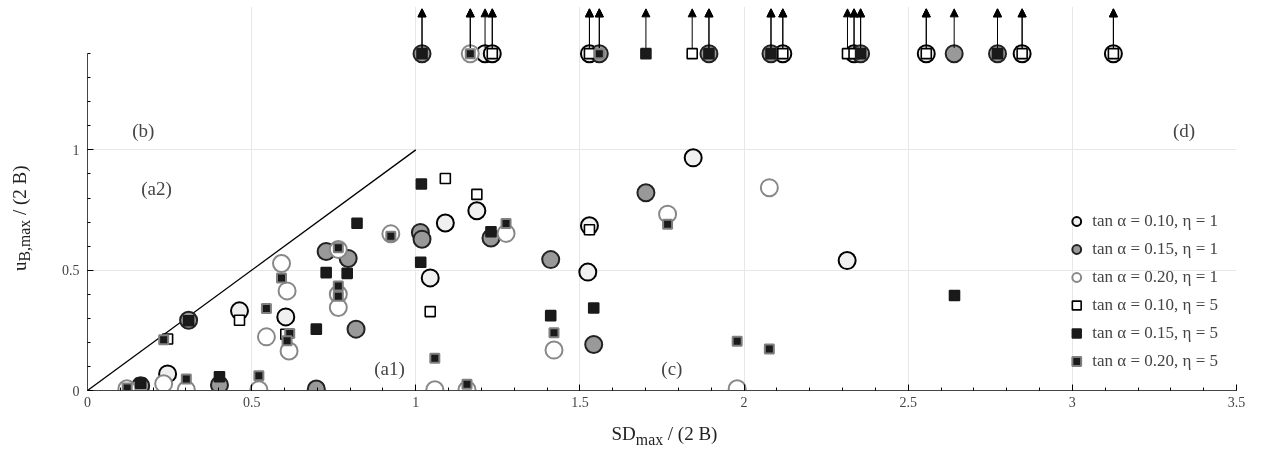 This screenshot has height=459, width=1264. Describe the element at coordinates (143, 131) in the screenshot. I see `annotation: (b)` at that location.